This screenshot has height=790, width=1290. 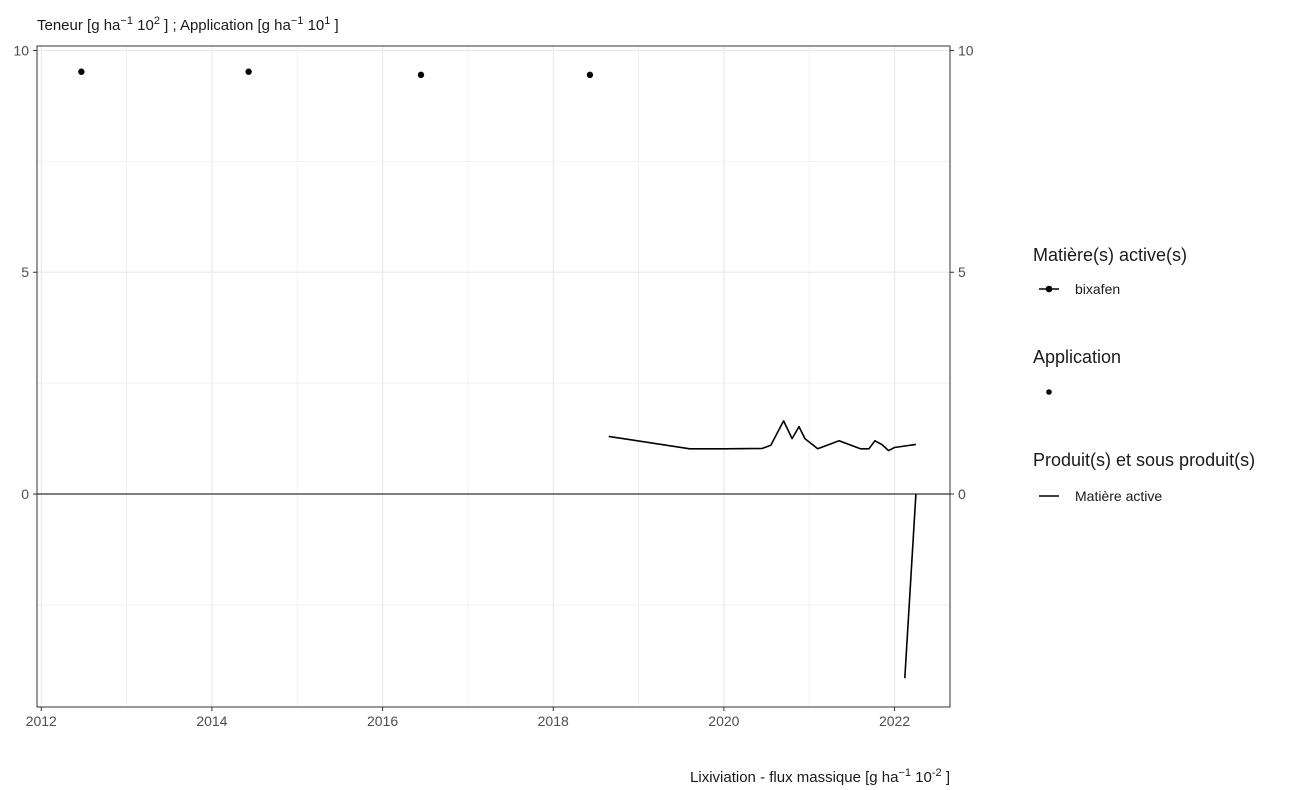 I want to click on legend-item-active-matter: Matière active, so click(x=1118, y=496).